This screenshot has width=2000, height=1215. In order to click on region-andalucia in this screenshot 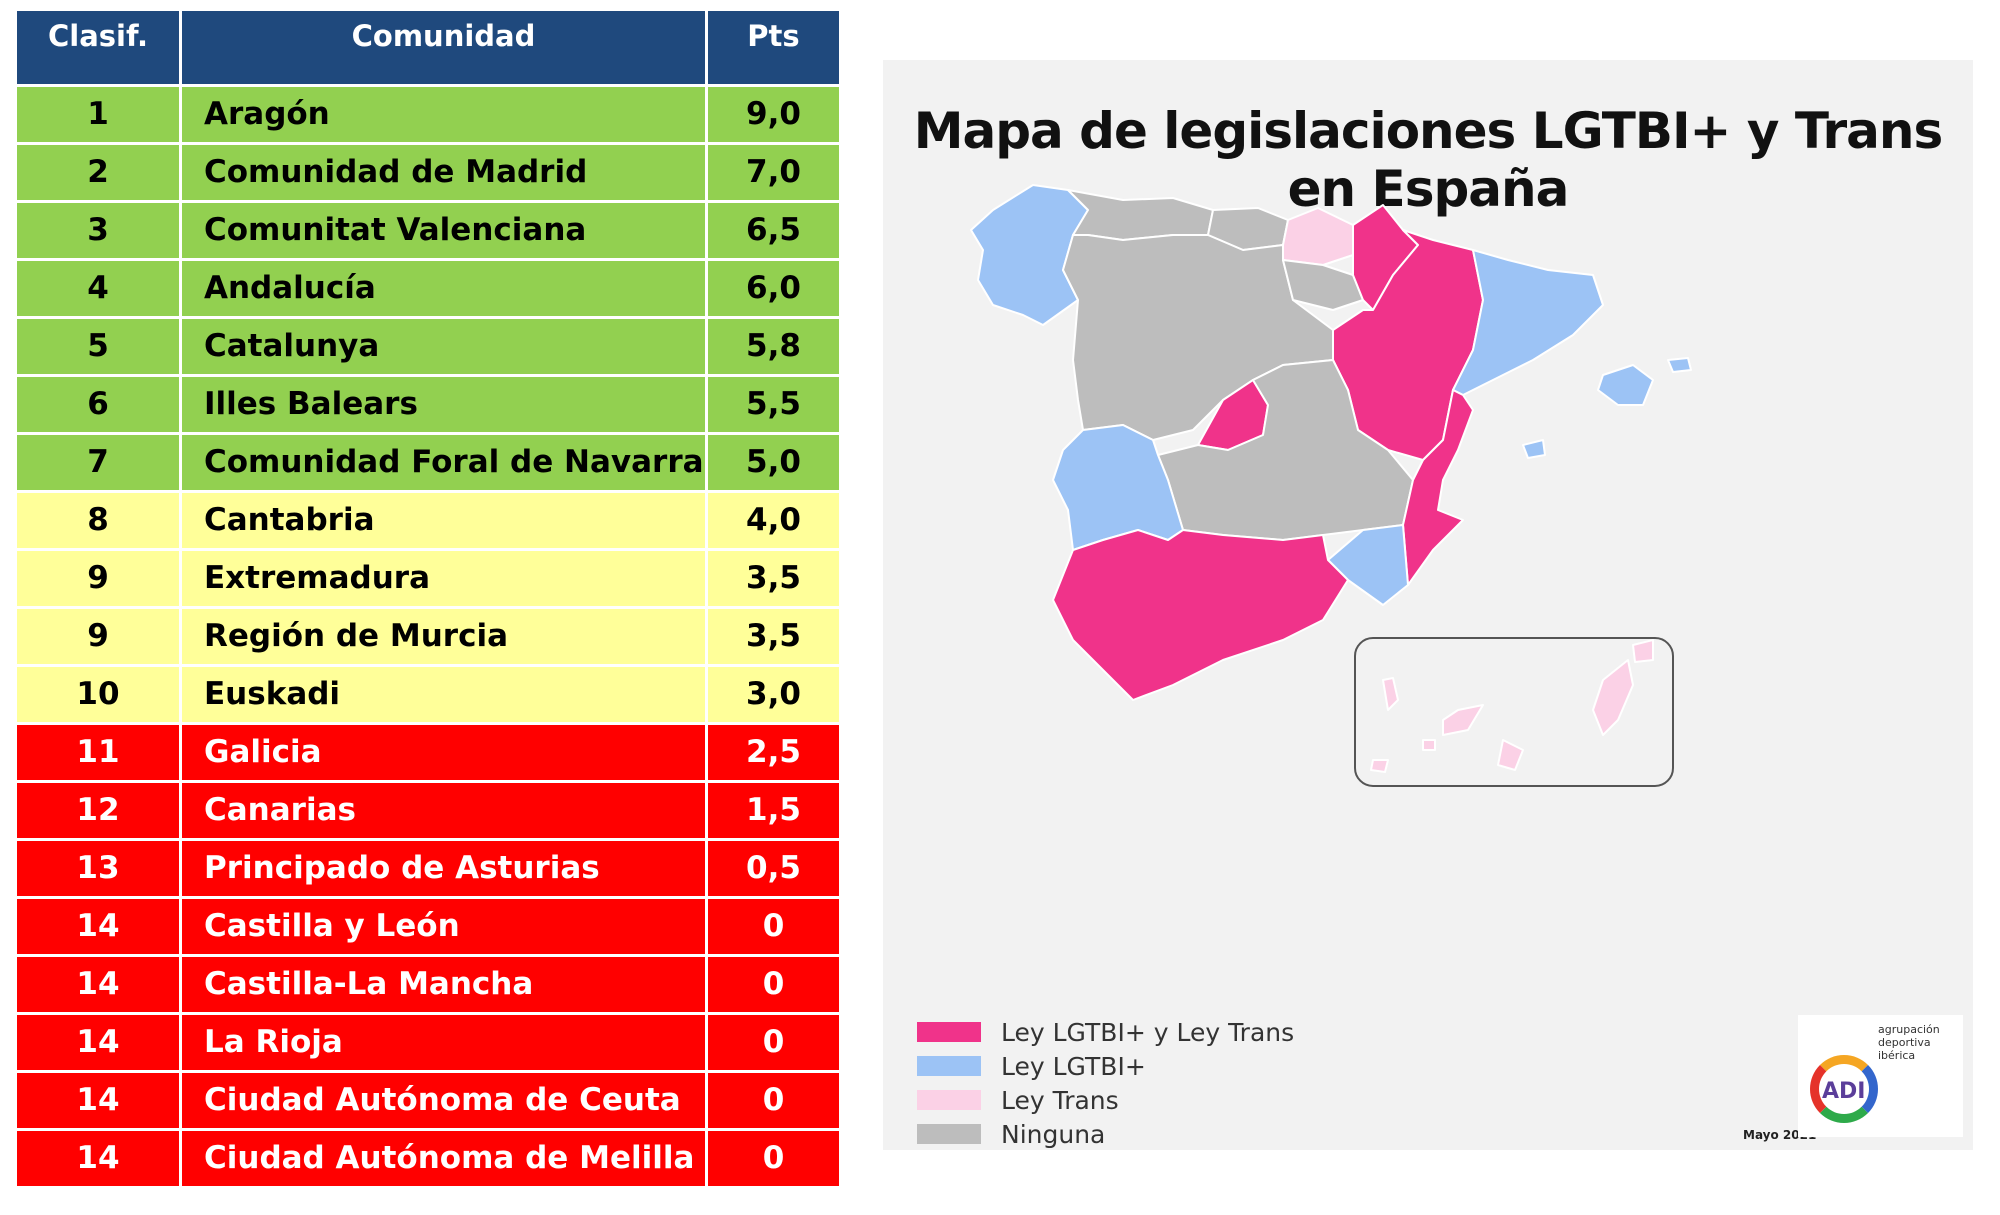, I will do `click(1200, 615)`.